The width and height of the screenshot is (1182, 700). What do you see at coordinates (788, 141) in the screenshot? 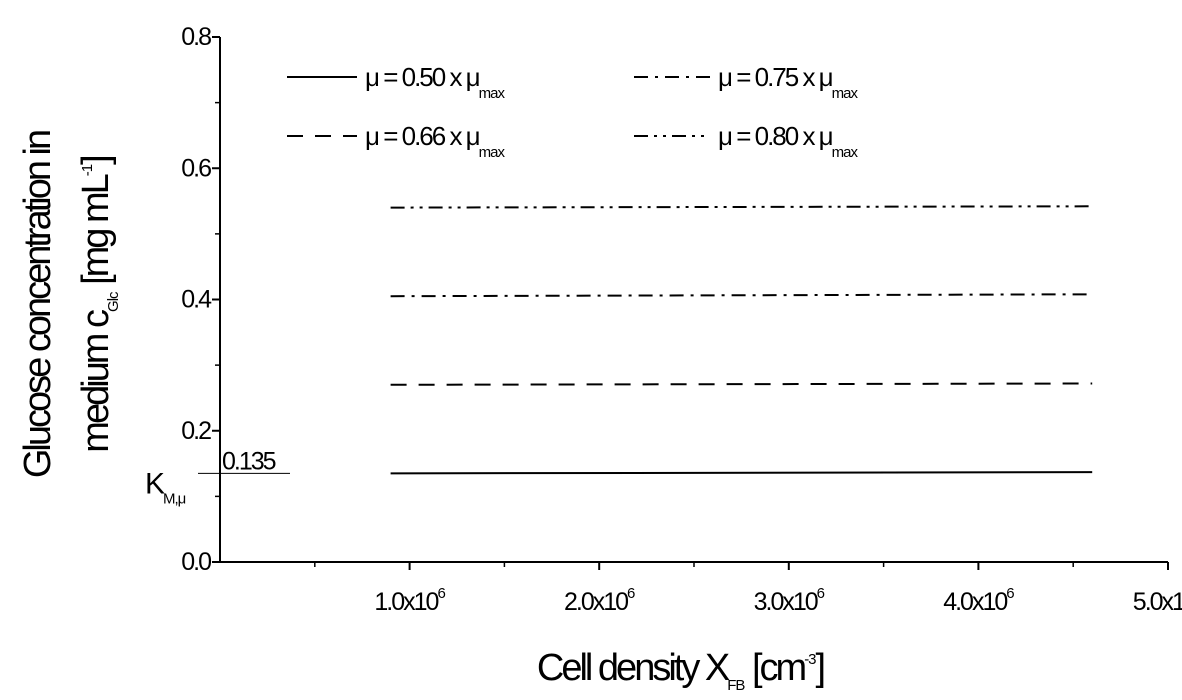
I see `legend-label-3: μ = 0.80 x μmax` at bounding box center [788, 141].